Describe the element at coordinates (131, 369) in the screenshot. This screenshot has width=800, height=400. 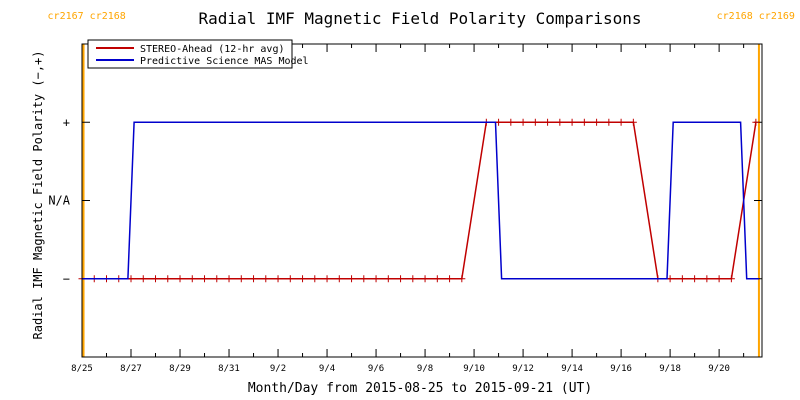
I see `x-tick-label: 8/27` at that location.